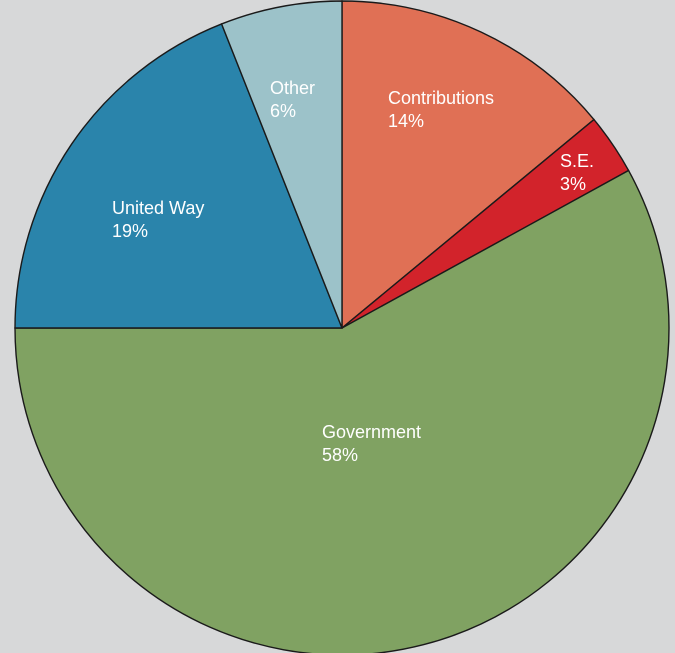 The height and width of the screenshot is (653, 675). I want to click on slice-value-contributions: 14%, so click(406, 121).